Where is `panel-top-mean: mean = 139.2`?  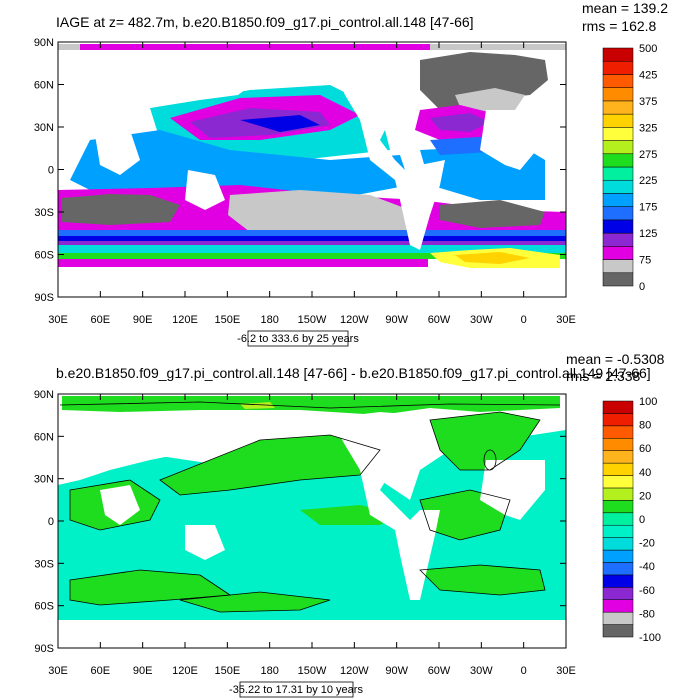
panel-top-mean: mean = 139.2 is located at coordinates (625, 8).